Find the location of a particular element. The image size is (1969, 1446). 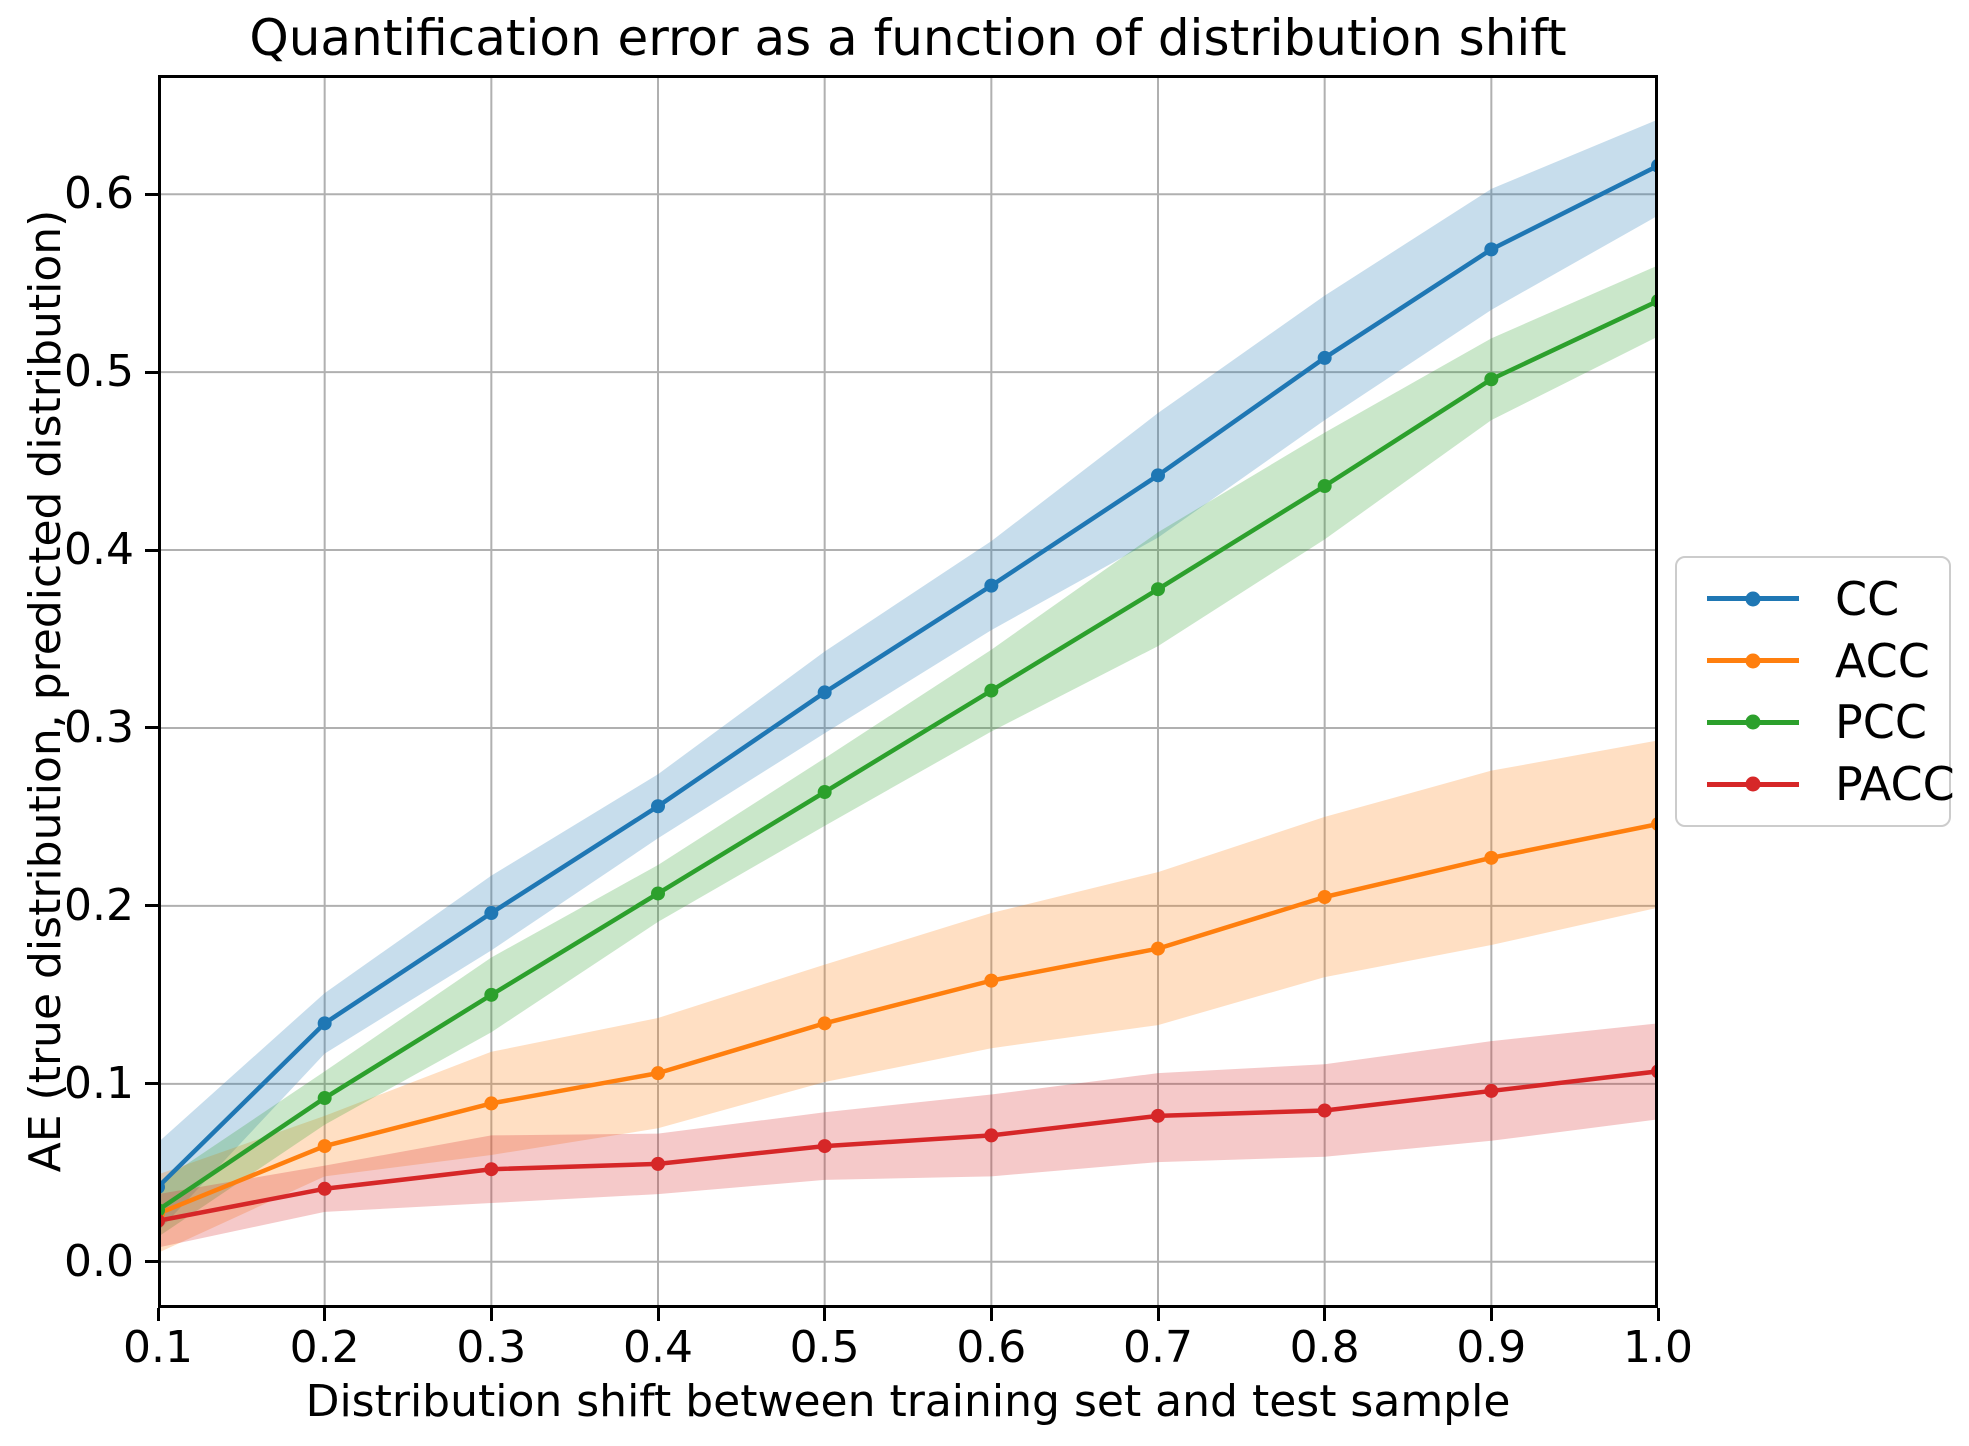

series-line-PACC is located at coordinates (908, 1146).